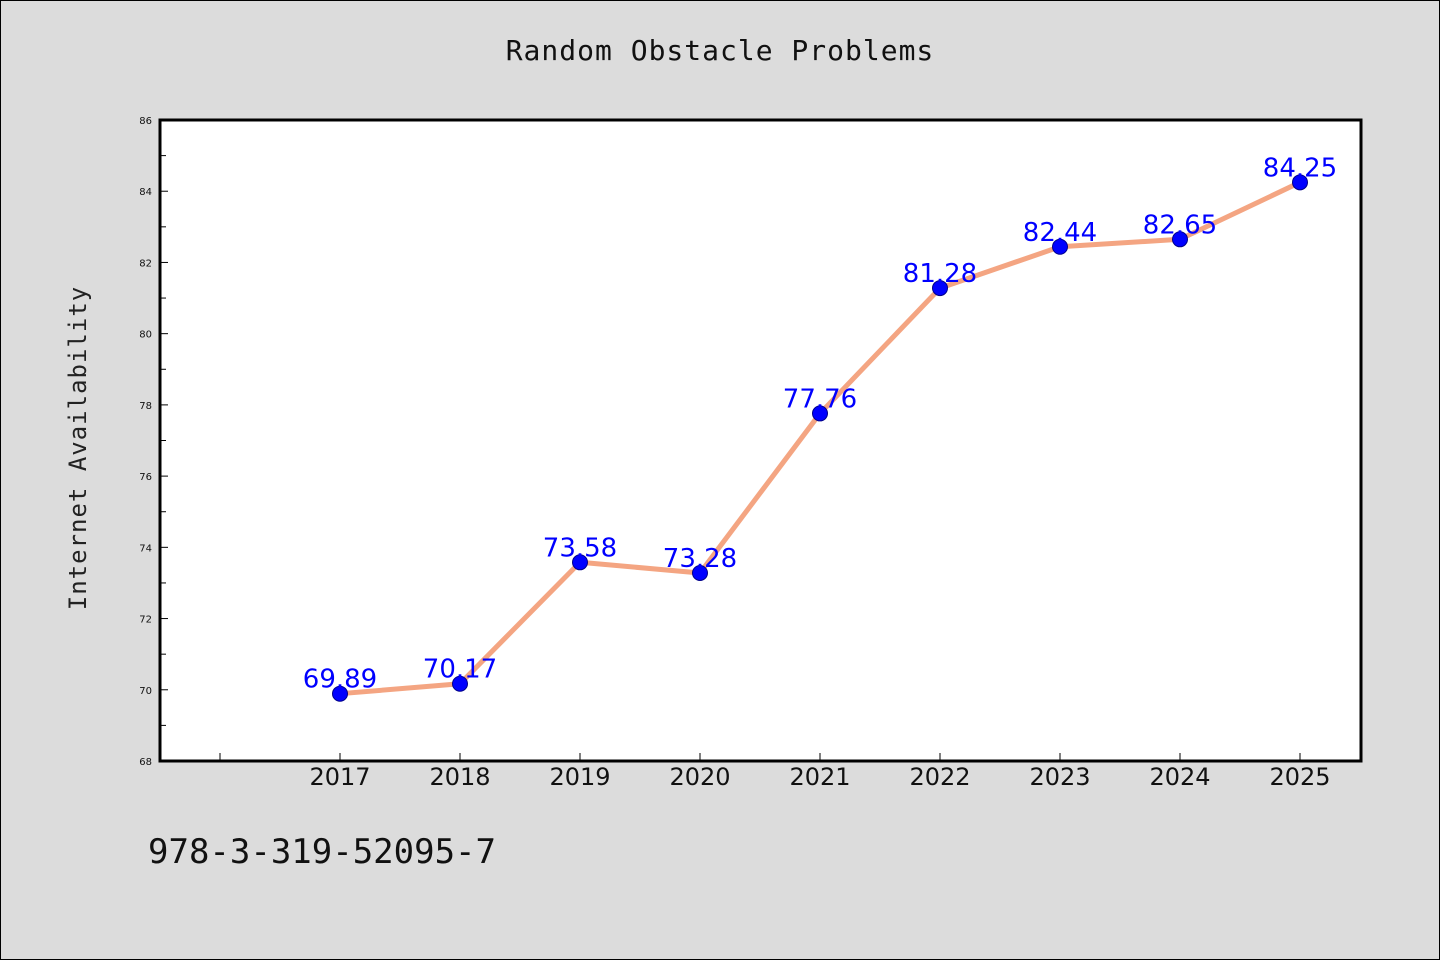 Image resolution: width=1440 pixels, height=960 pixels. Describe the element at coordinates (145, 263) in the screenshot. I see `y-tick-label: 82` at that location.